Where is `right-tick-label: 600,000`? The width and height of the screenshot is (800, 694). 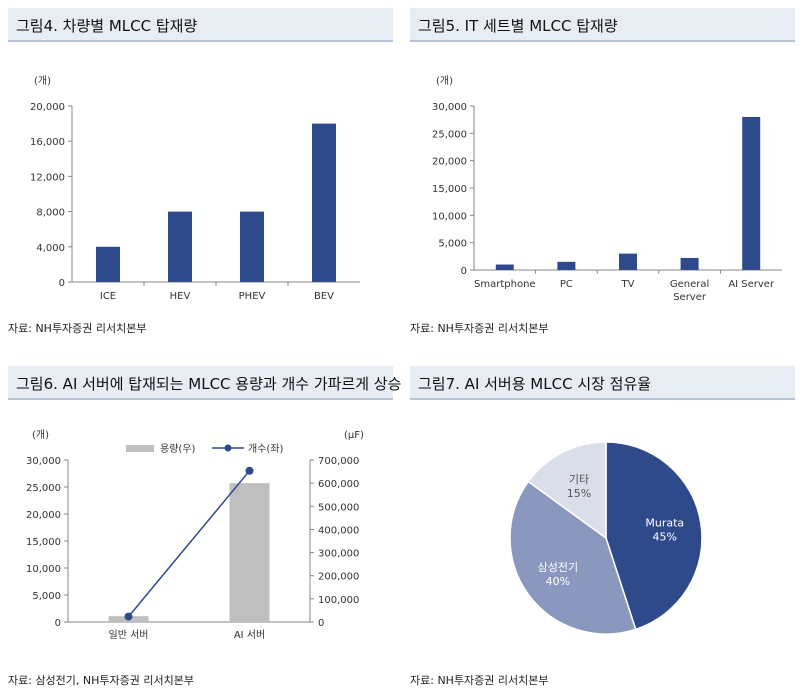 right-tick-label: 600,000 is located at coordinates (338, 484).